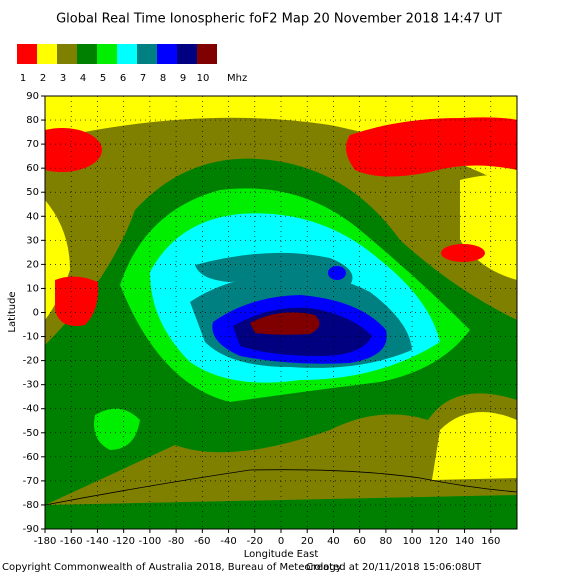 The height and width of the screenshot is (576, 562). Describe the element at coordinates (45, 541) in the screenshot. I see `x-tick-label: -180` at that location.